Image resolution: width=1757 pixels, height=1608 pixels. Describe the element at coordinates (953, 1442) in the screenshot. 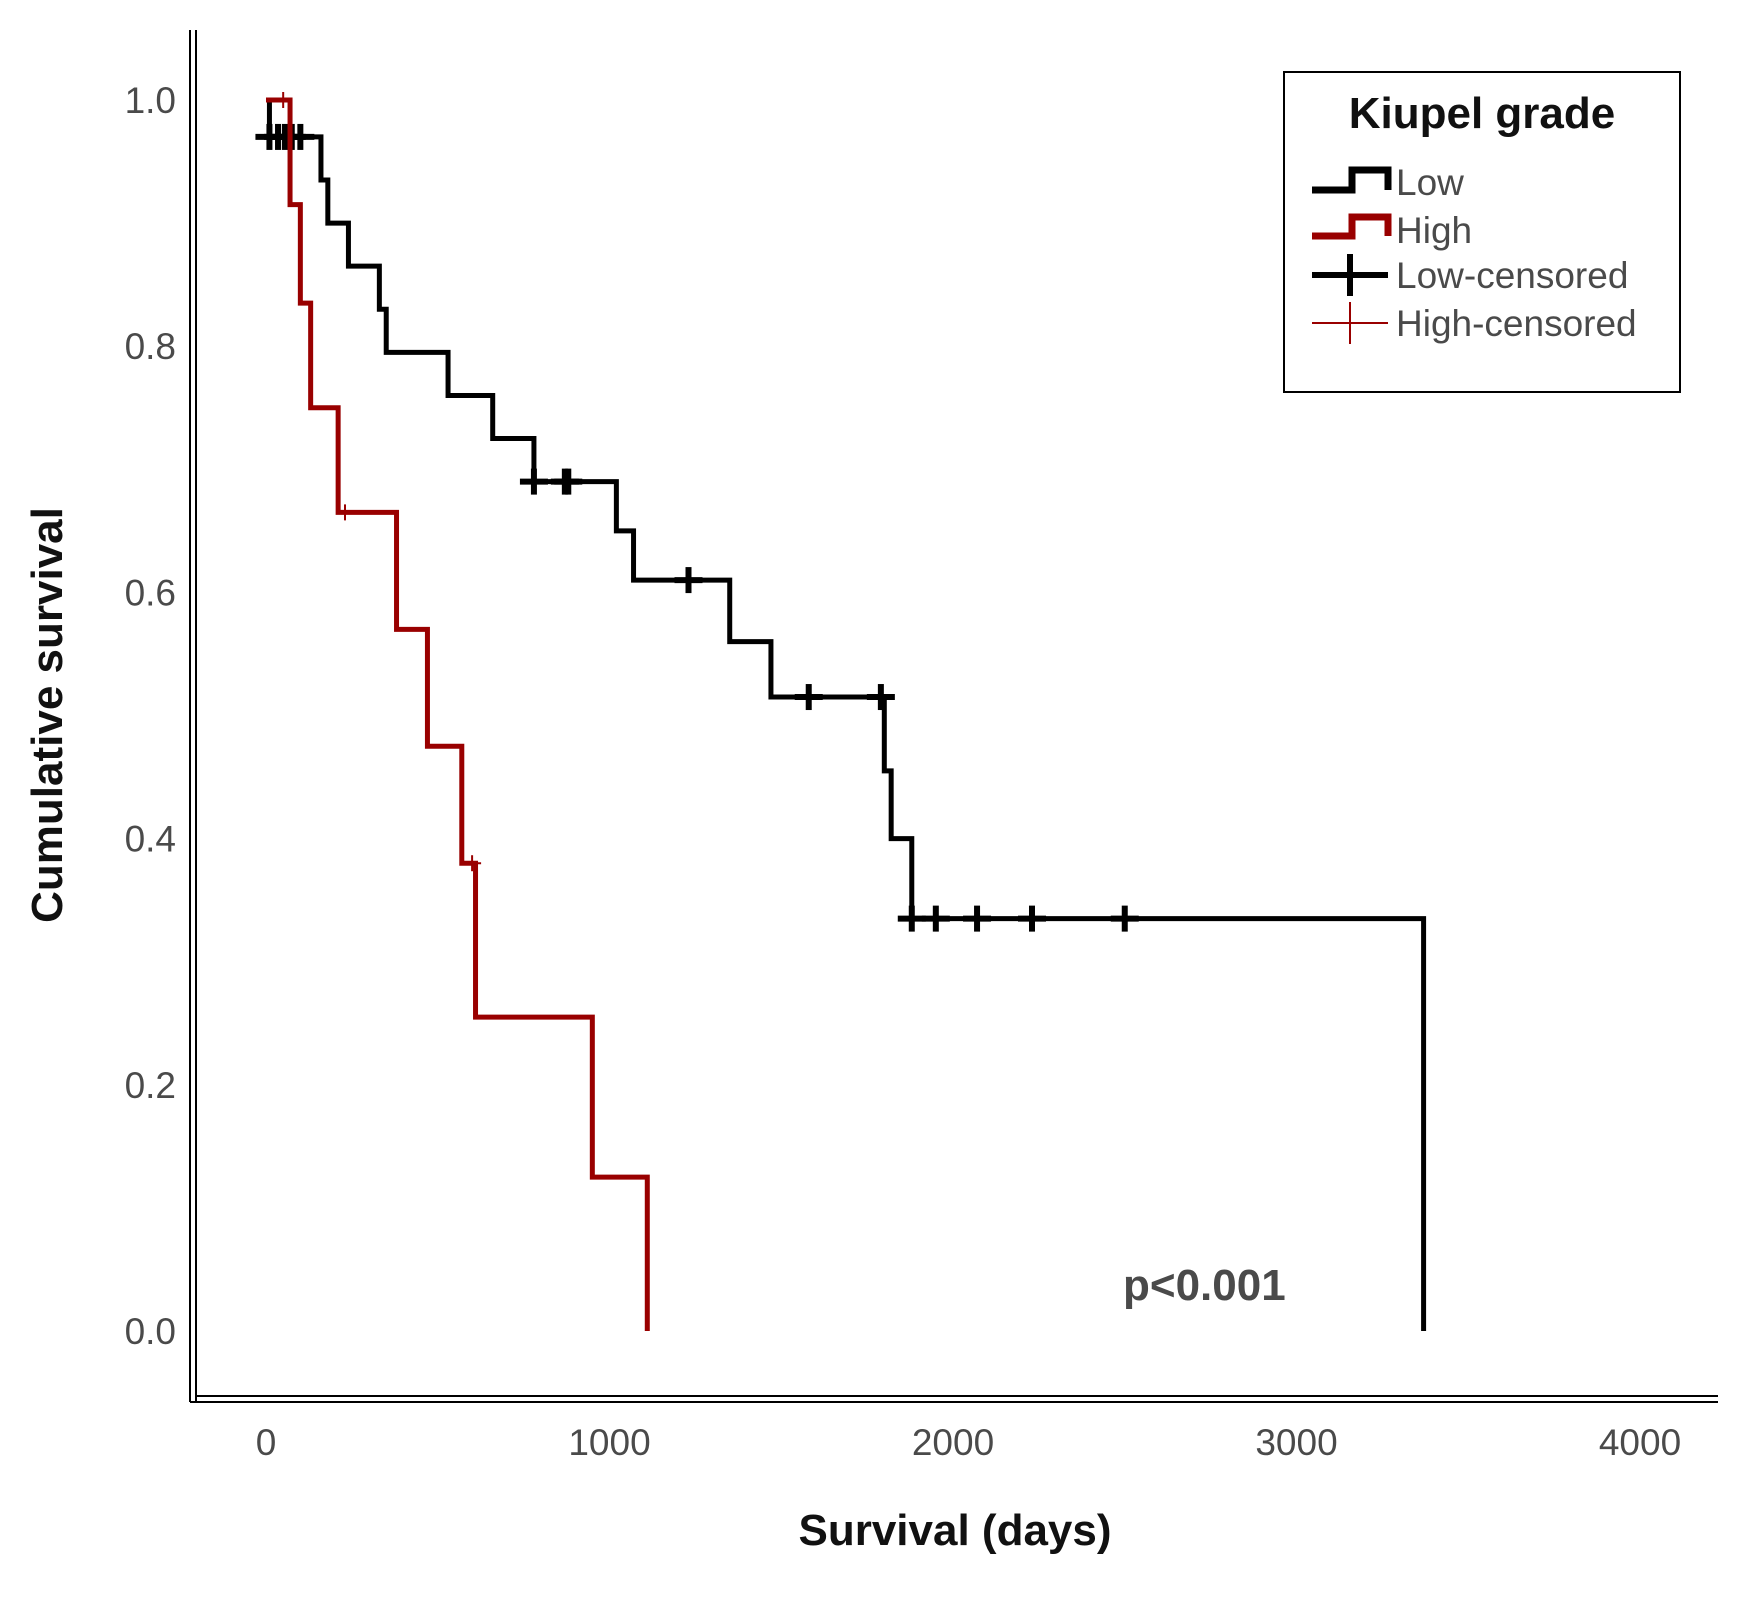

I see `x-tick-label: 2000` at that location.